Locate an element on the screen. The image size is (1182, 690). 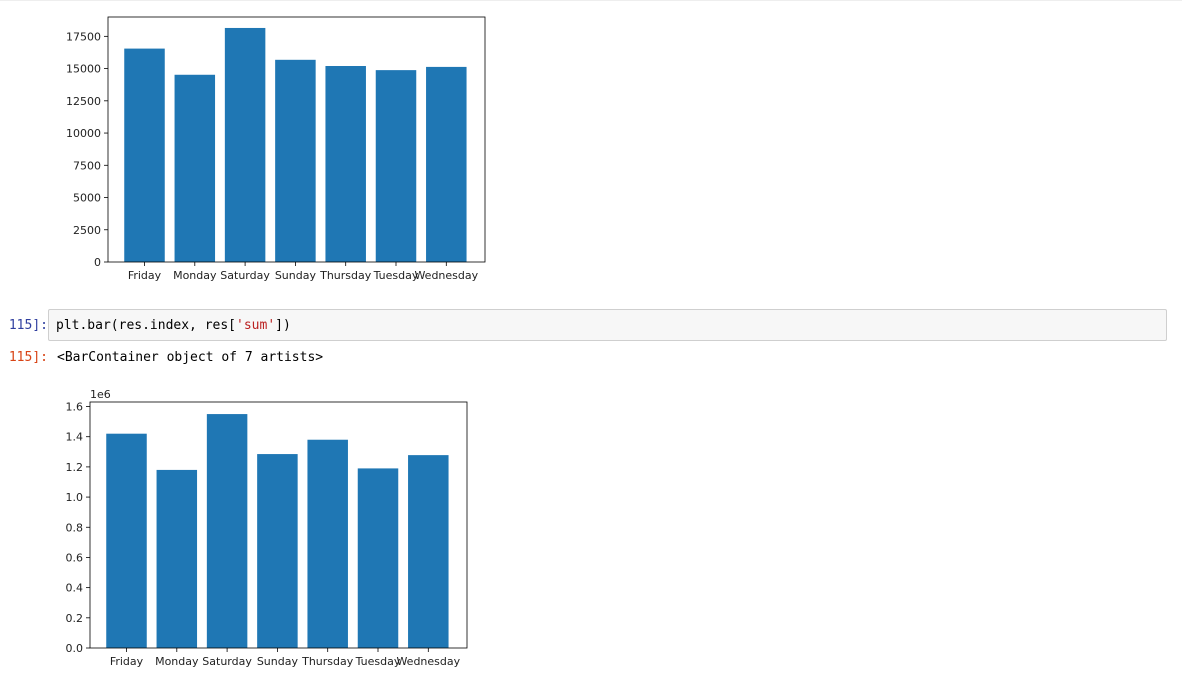
y-tick-label: 0.0 is located at coordinates (75, 648).